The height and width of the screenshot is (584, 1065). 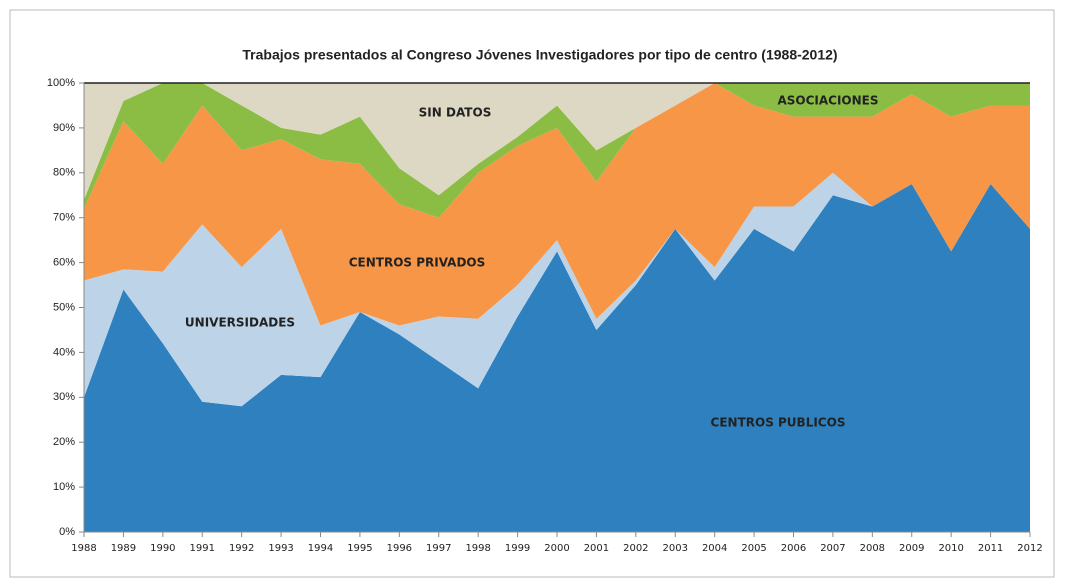 What do you see at coordinates (64, 128) in the screenshot?
I see `y-tick-label: 90%` at bounding box center [64, 128].